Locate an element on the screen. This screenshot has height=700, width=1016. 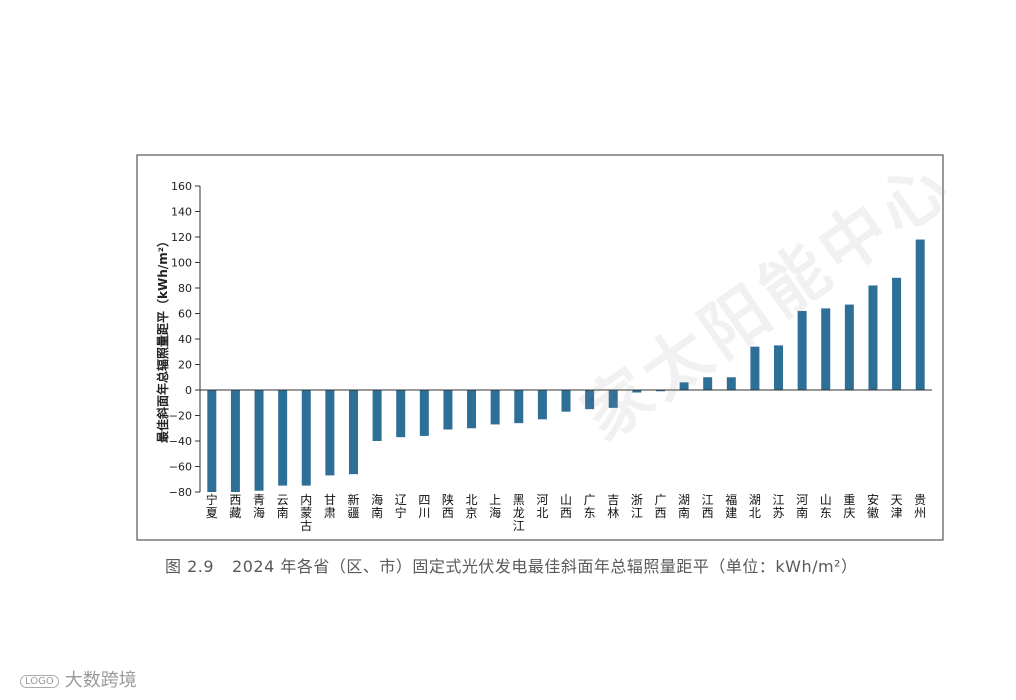
x-tick-label: 黑龙江 is located at coordinates (519, 513).